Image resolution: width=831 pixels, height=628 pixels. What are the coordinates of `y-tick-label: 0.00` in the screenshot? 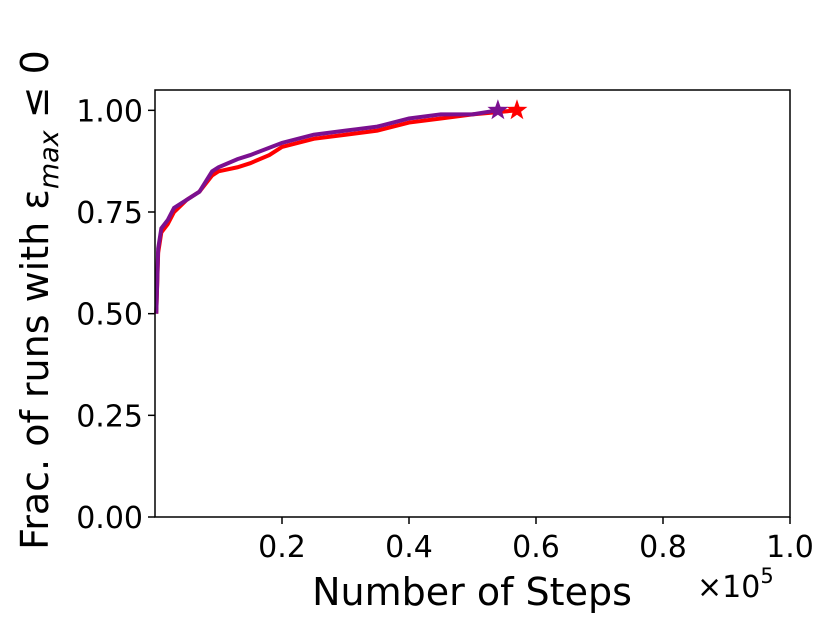 It's located at (109, 518).